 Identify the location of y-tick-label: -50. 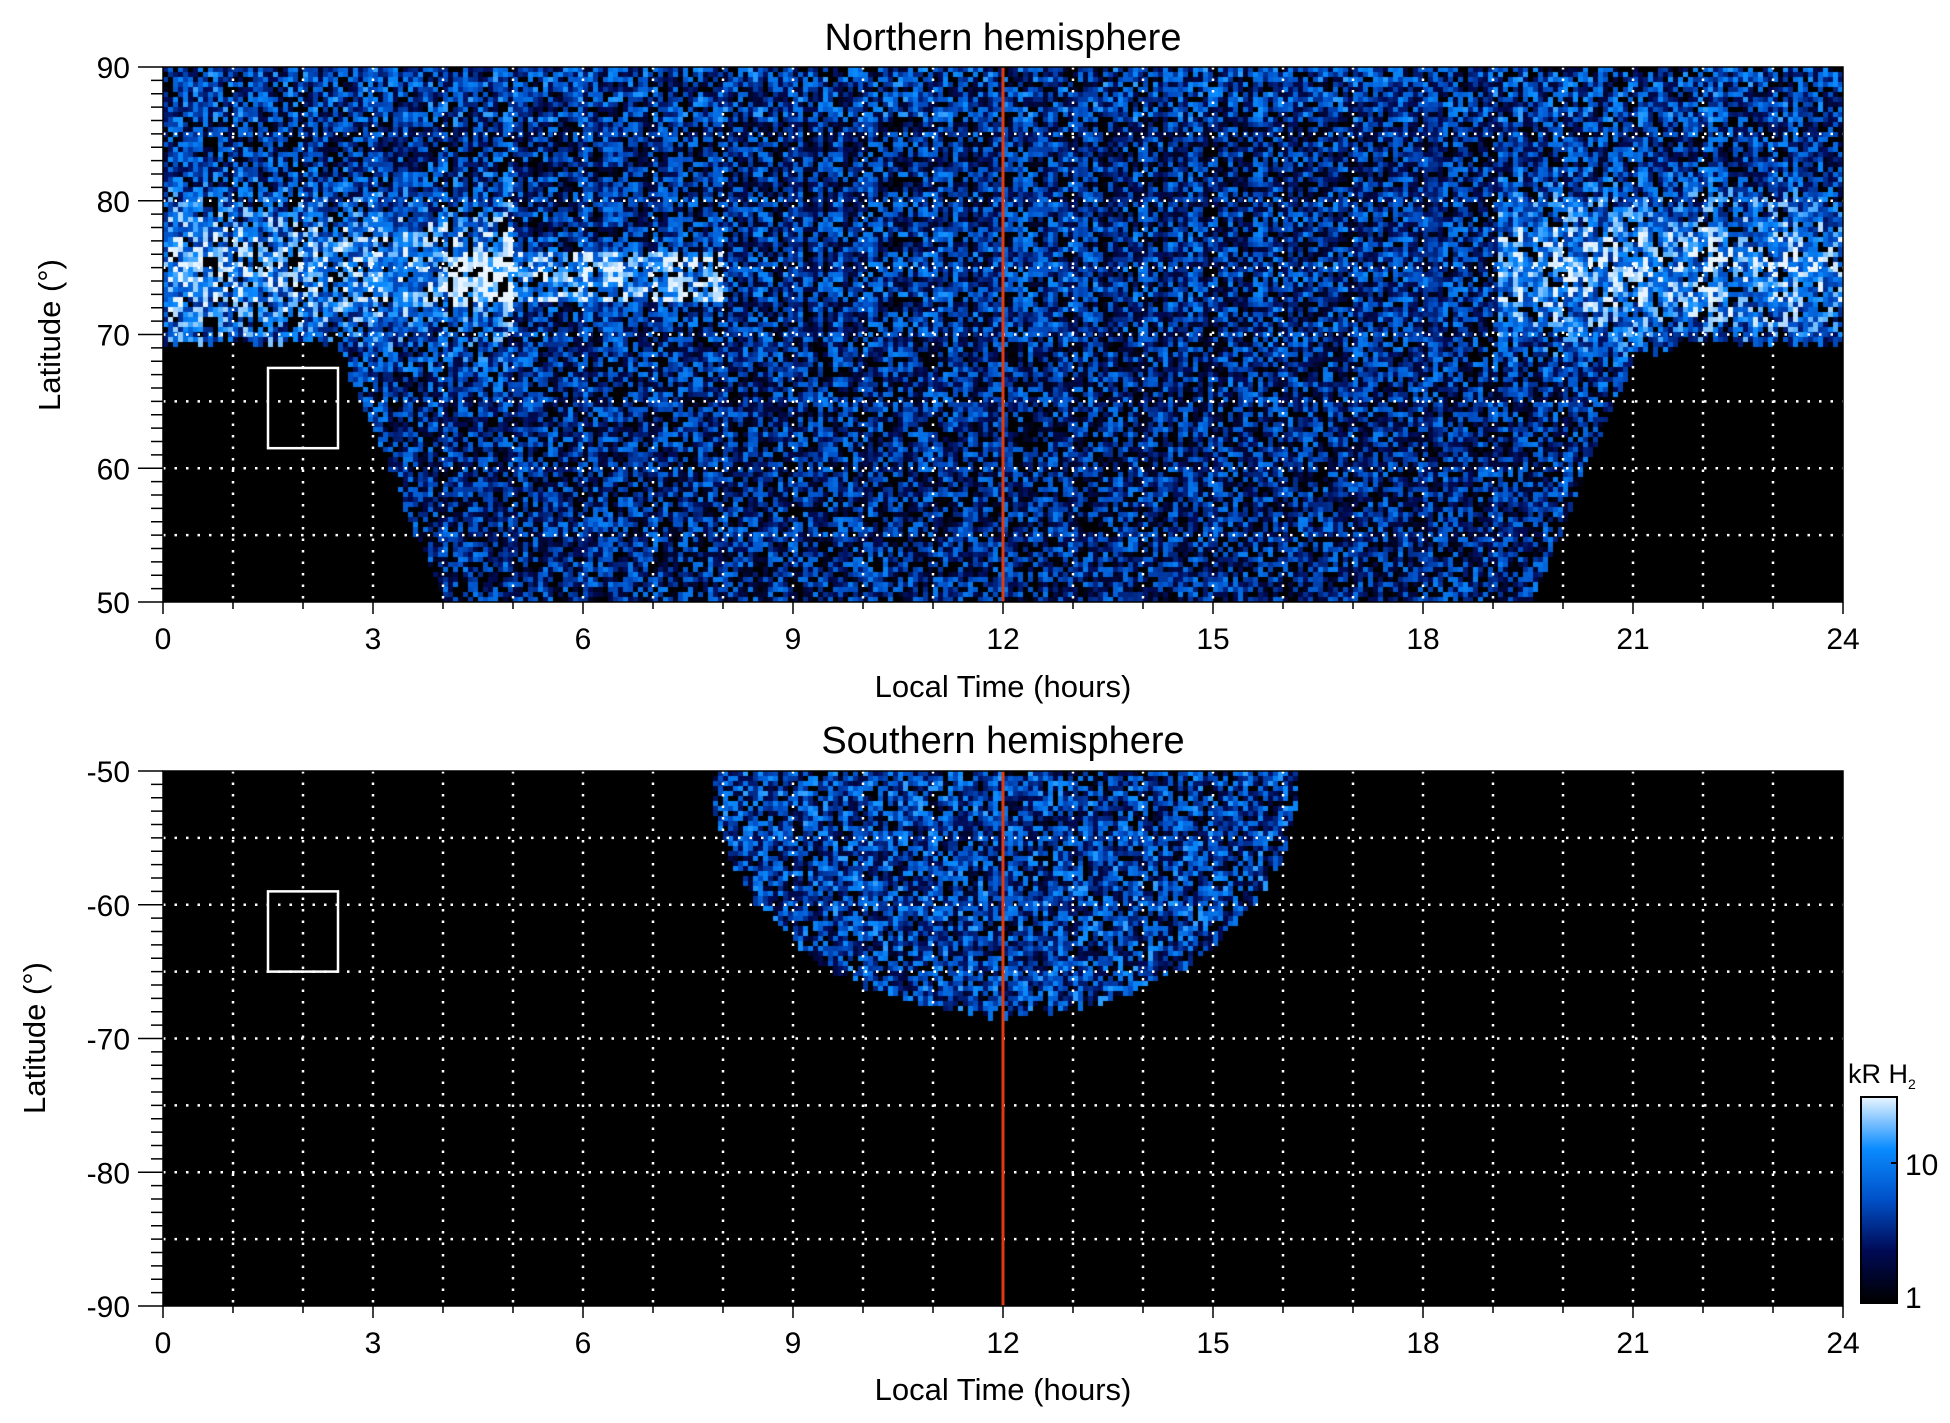
(108, 772).